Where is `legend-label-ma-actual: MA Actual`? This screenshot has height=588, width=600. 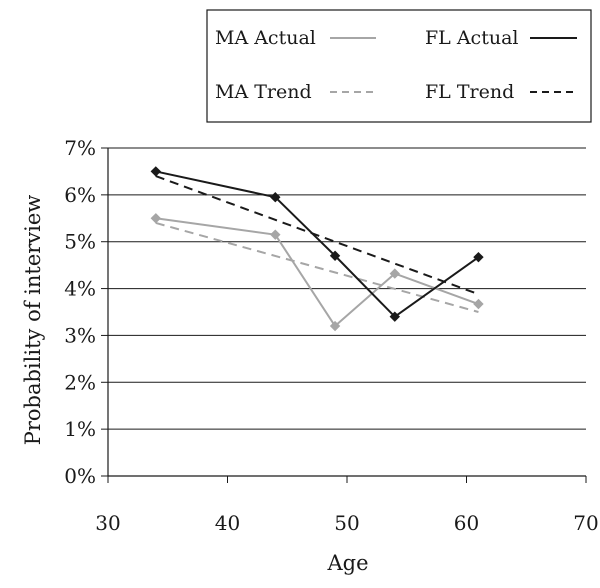
legend-label-ma-actual: MA Actual is located at coordinates (265, 38).